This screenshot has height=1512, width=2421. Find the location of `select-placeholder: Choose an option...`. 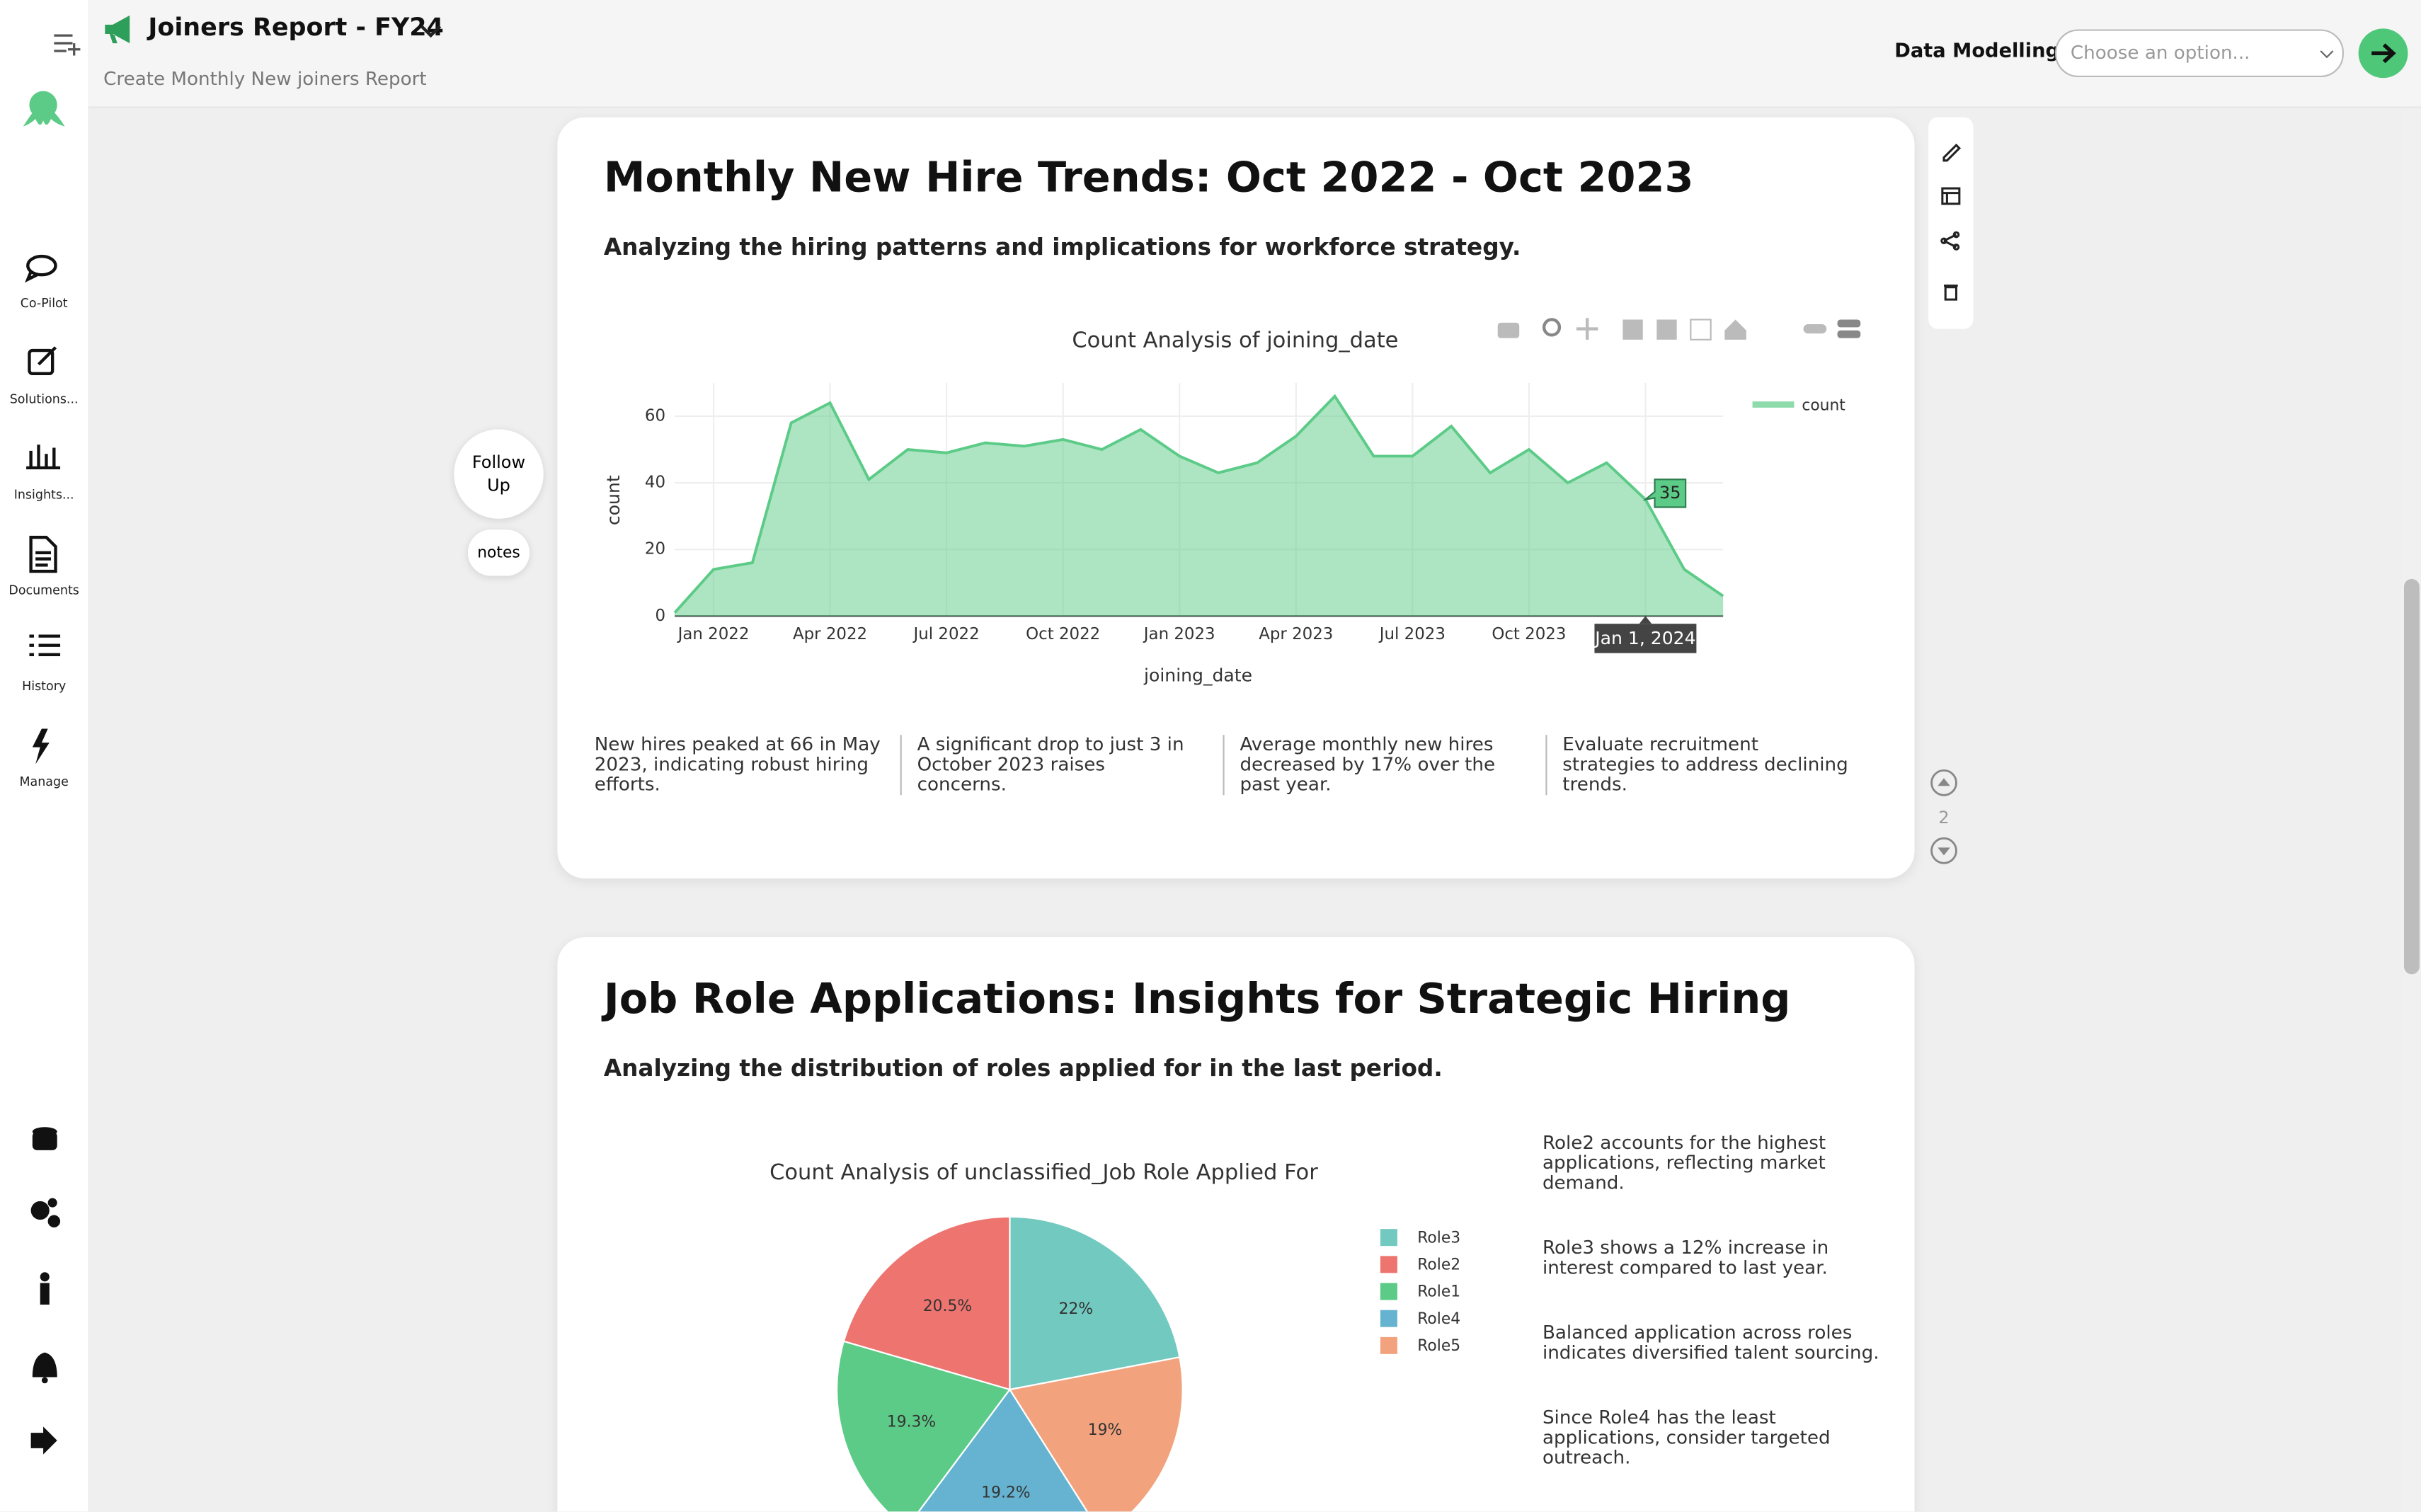

select-placeholder: Choose an option... is located at coordinates (2160, 52).